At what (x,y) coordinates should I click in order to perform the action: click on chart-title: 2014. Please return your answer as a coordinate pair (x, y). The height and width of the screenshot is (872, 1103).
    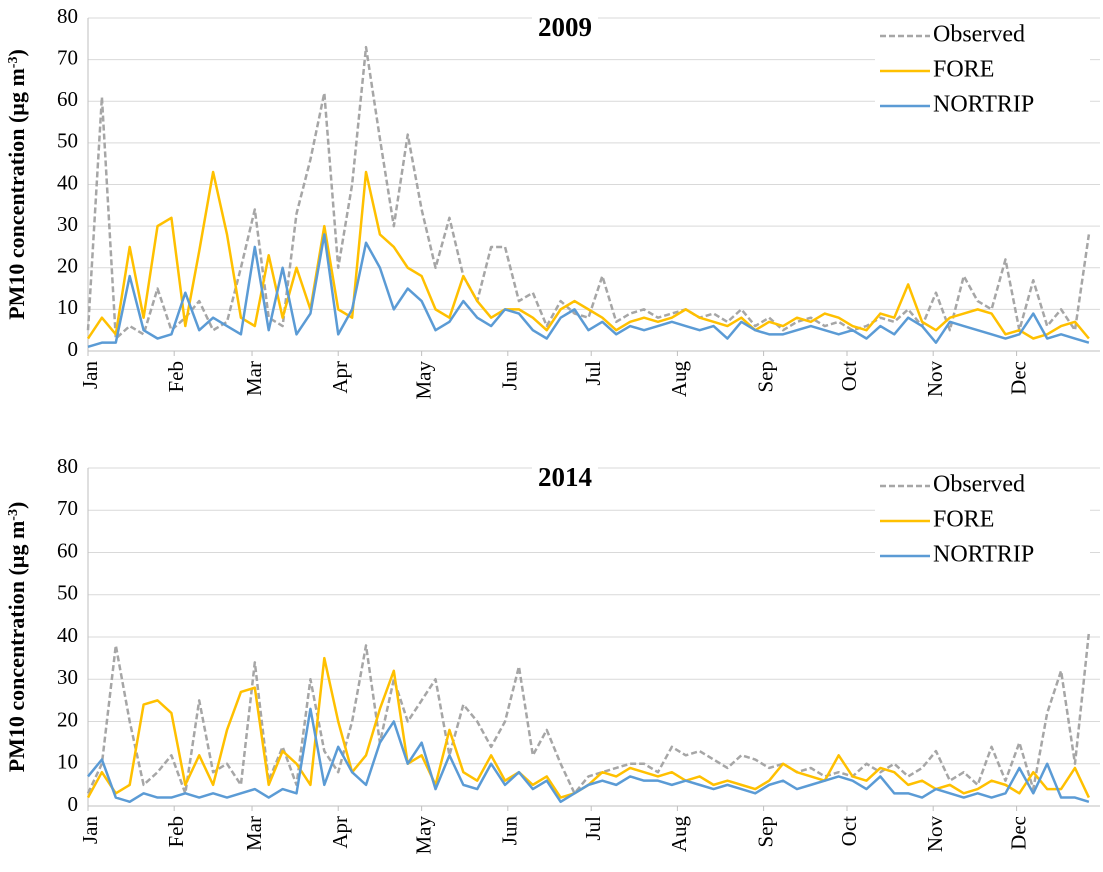
    Looking at the image, I should click on (565, 477).